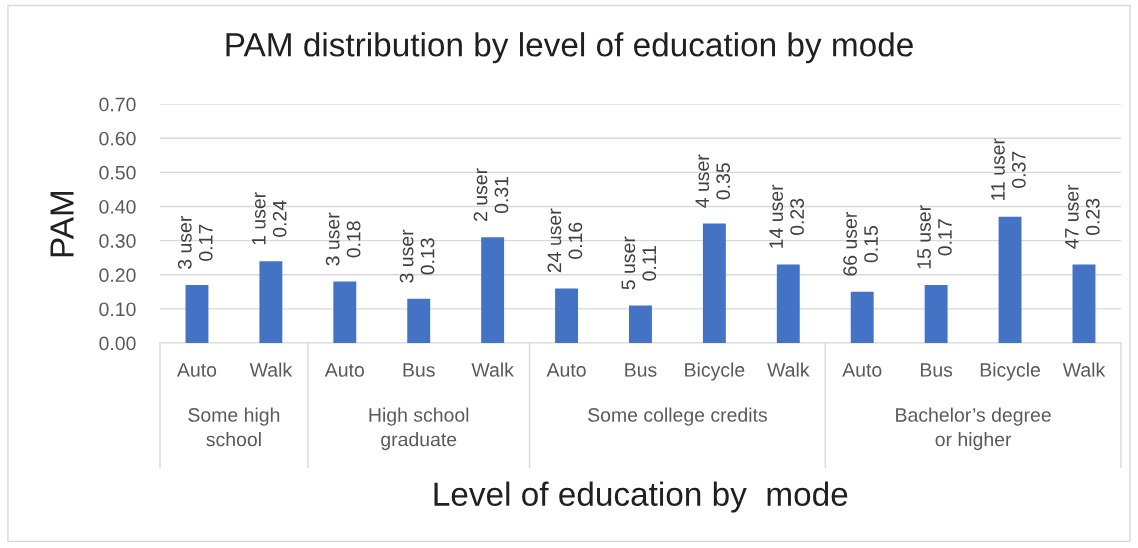 Image resolution: width=1138 pixels, height=548 pixels. Describe the element at coordinates (639, 263) in the screenshot. I see `data-label: 5 user 0.11` at that location.